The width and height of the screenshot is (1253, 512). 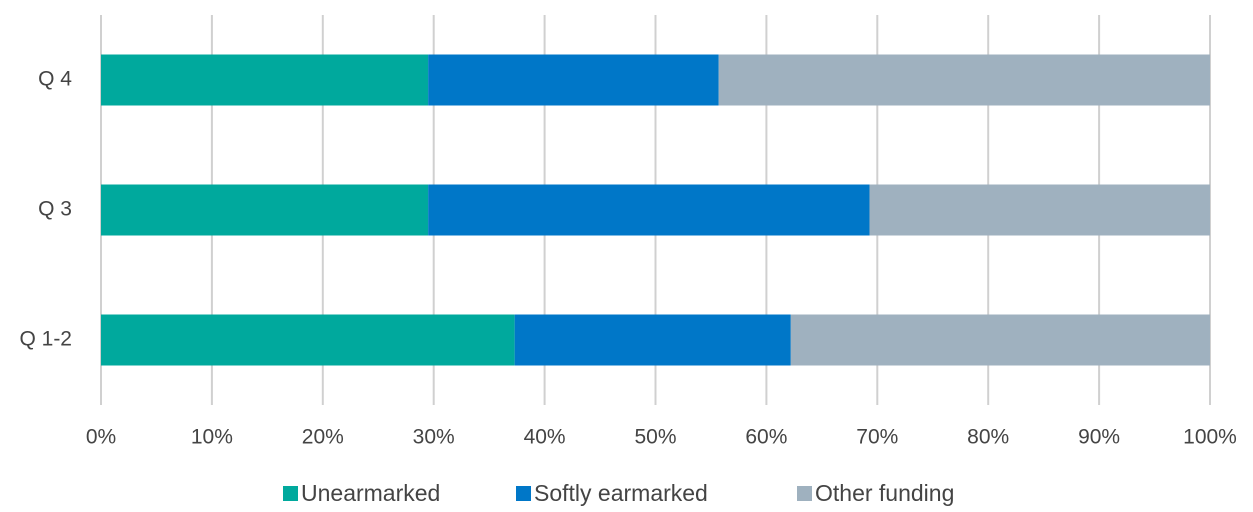 What do you see at coordinates (988, 437) in the screenshot?
I see `x-tick-label: 80%` at bounding box center [988, 437].